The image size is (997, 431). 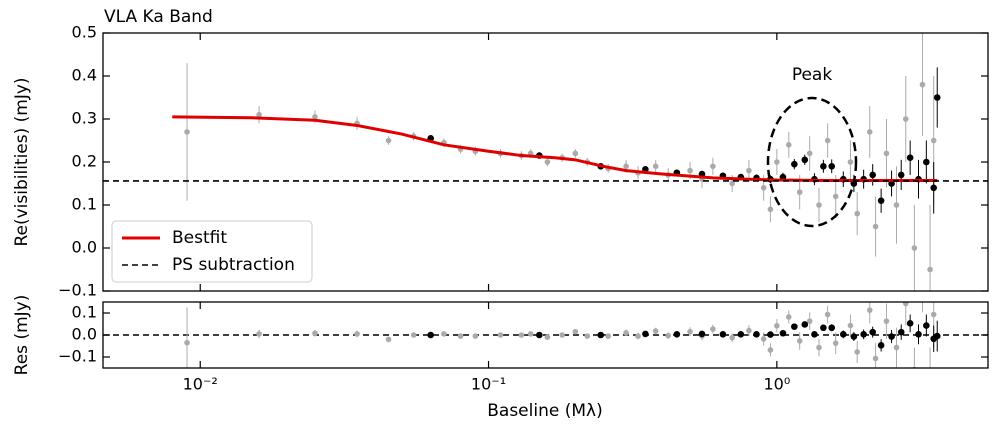 I want to click on x-axis-label: Baseline (Mλ), so click(x=544, y=411).